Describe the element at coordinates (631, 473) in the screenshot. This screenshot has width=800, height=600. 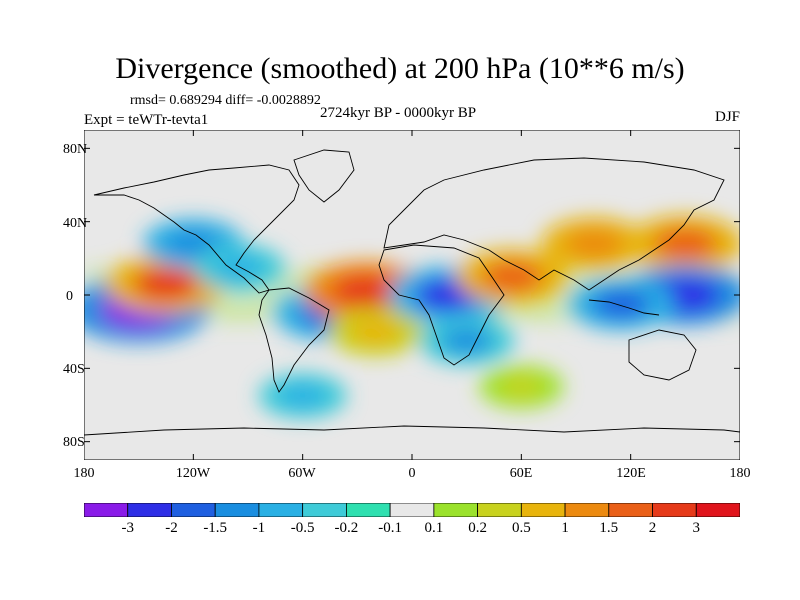
I see `x-tick-label: 120E` at that location.